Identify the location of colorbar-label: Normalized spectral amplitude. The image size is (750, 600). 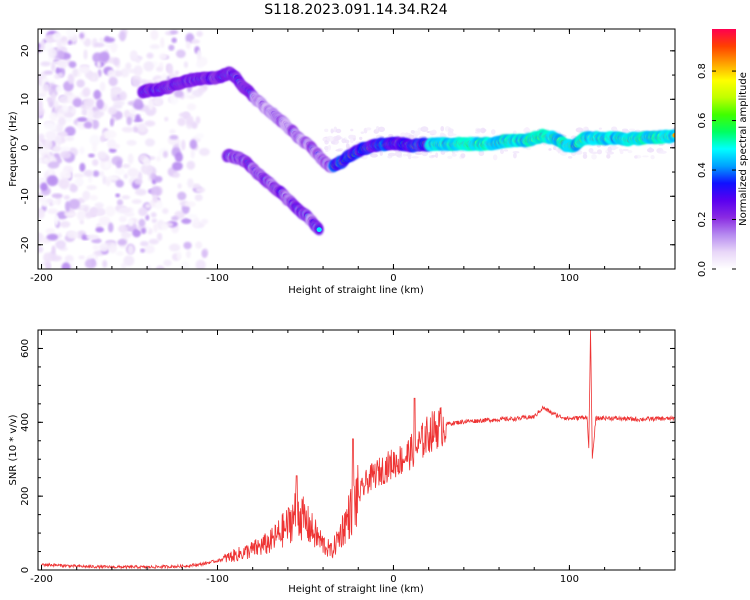
(743, 149).